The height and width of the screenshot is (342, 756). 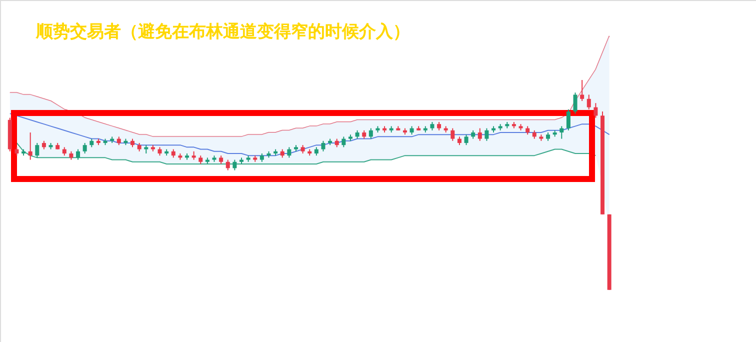 What do you see at coordinates (222, 32) in the screenshot?
I see `chart-title: 顺势交易者（避免在布林通道变得窄的时候介入）` at bounding box center [222, 32].